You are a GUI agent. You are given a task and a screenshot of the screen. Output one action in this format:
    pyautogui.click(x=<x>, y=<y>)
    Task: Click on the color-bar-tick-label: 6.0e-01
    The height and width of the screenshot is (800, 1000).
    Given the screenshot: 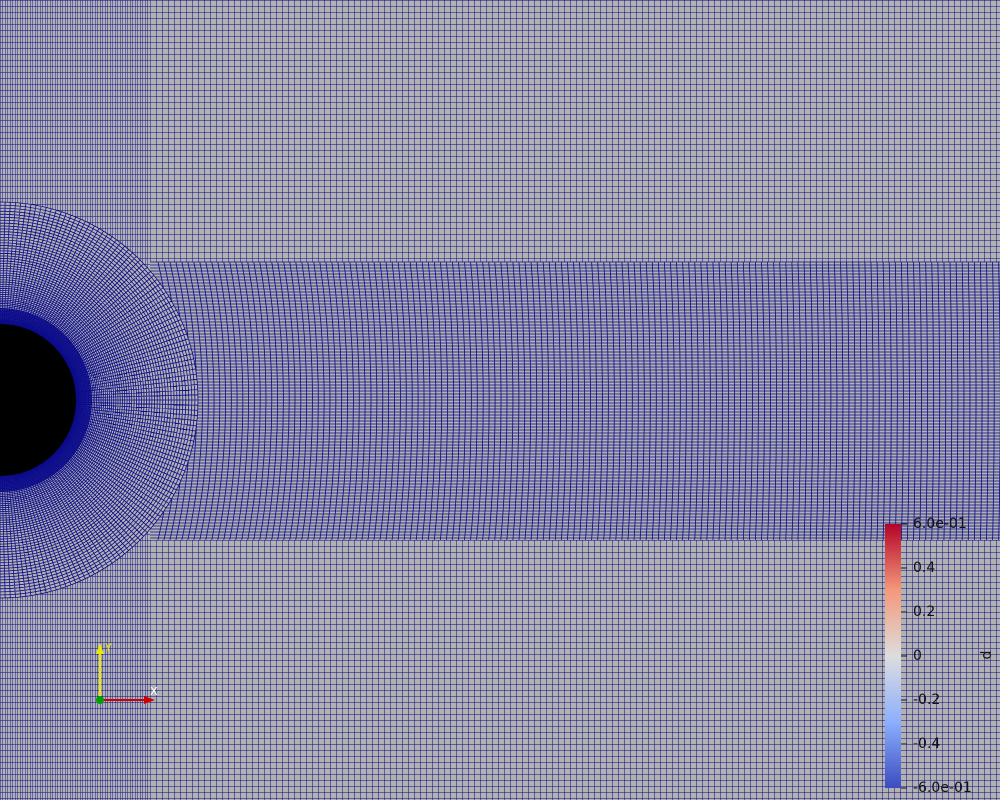 What is the action you would take?
    pyautogui.click(x=940, y=524)
    